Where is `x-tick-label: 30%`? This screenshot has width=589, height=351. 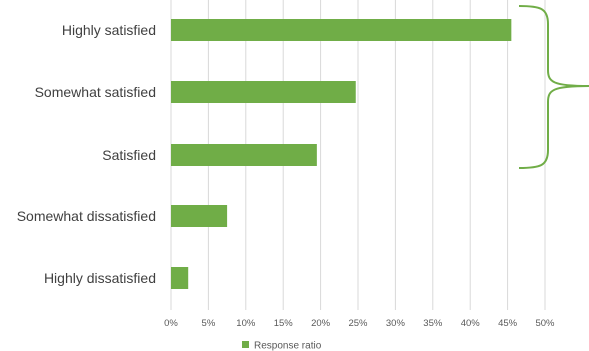 x-tick-label: 30% is located at coordinates (396, 323).